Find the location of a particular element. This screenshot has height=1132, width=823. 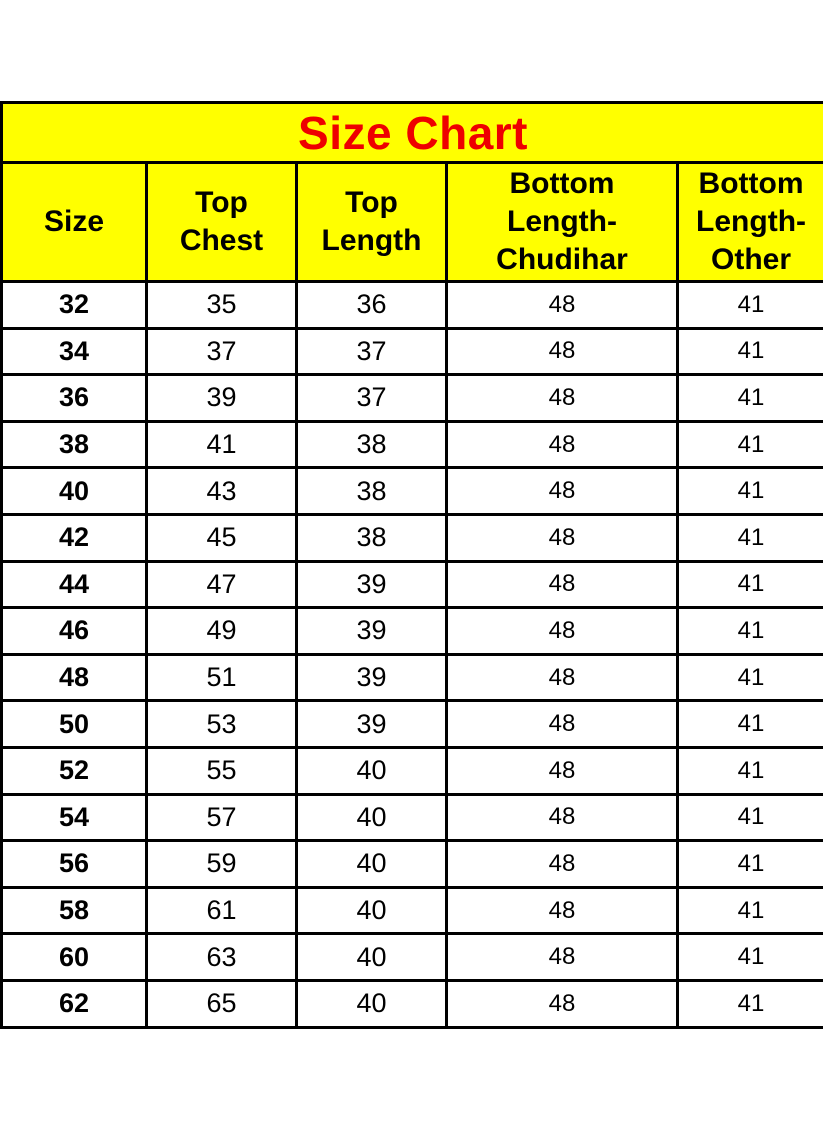

table-cell: 45 is located at coordinates (221, 537).